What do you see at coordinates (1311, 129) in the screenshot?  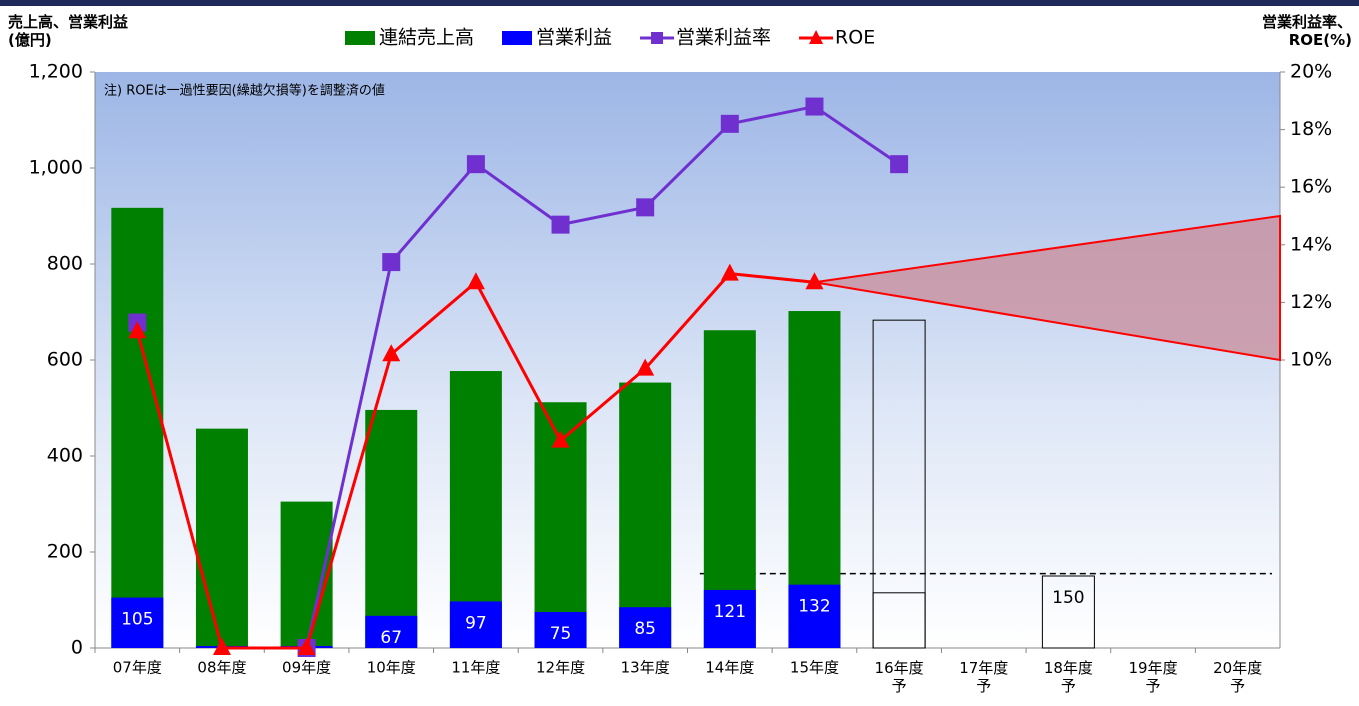 I see `y2-tick-label: 18%` at bounding box center [1311, 129].